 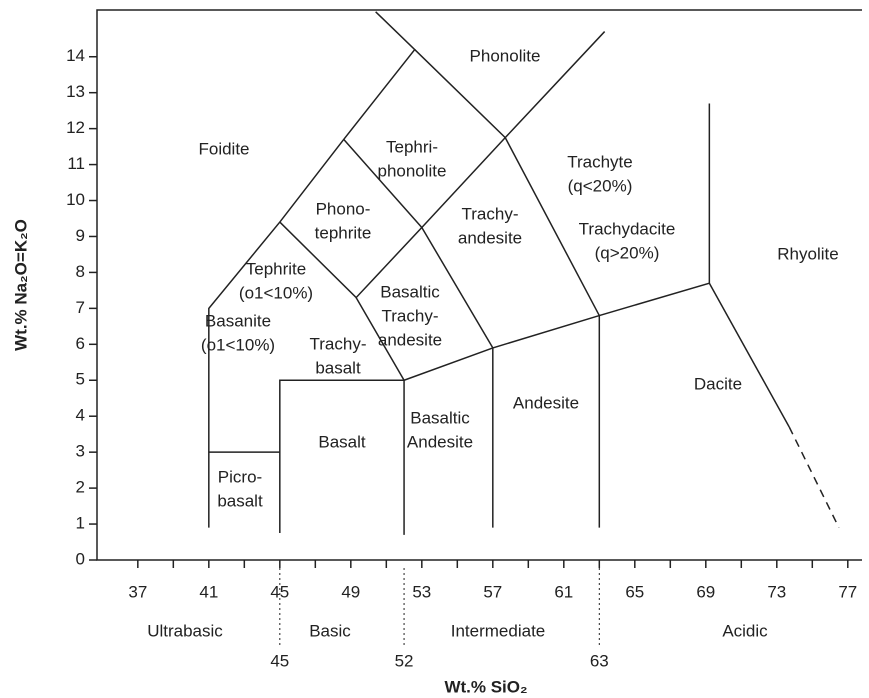 What do you see at coordinates (421, 591) in the screenshot?
I see `x-tick-label: 53` at bounding box center [421, 591].